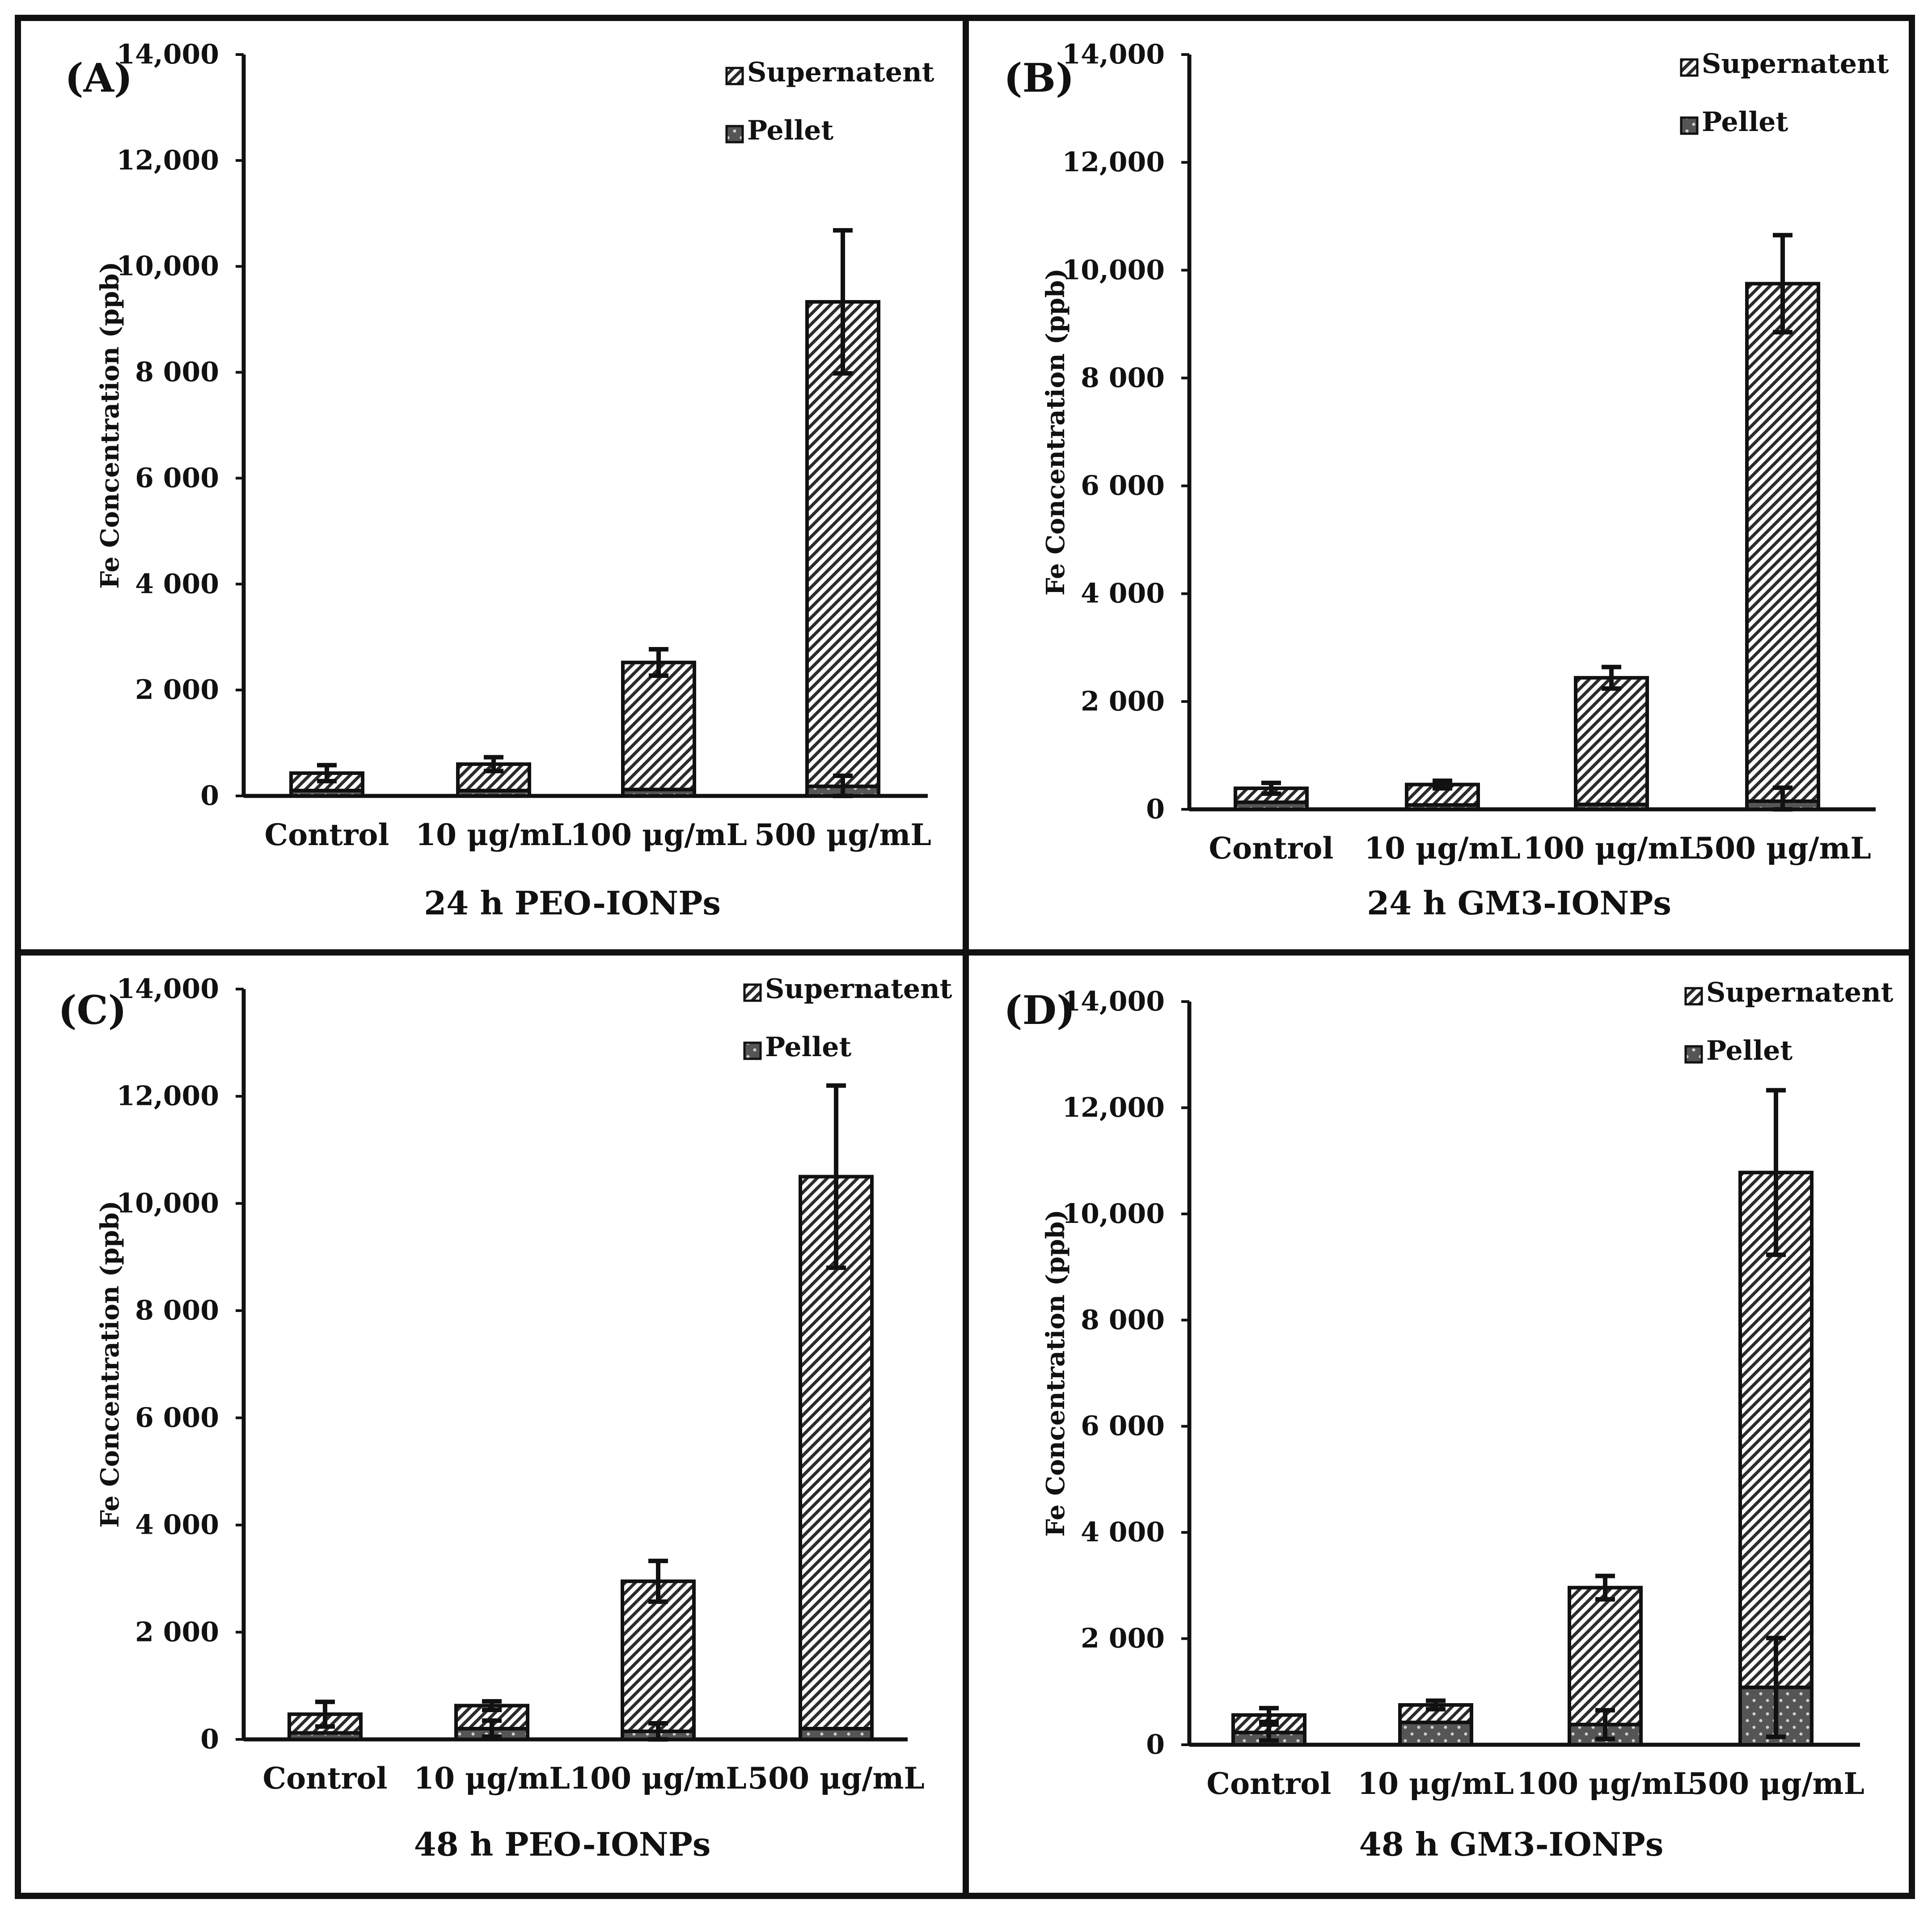  What do you see at coordinates (1512, 1844) in the screenshot?
I see `panel-title: 48 h GM3-IONPs` at bounding box center [1512, 1844].